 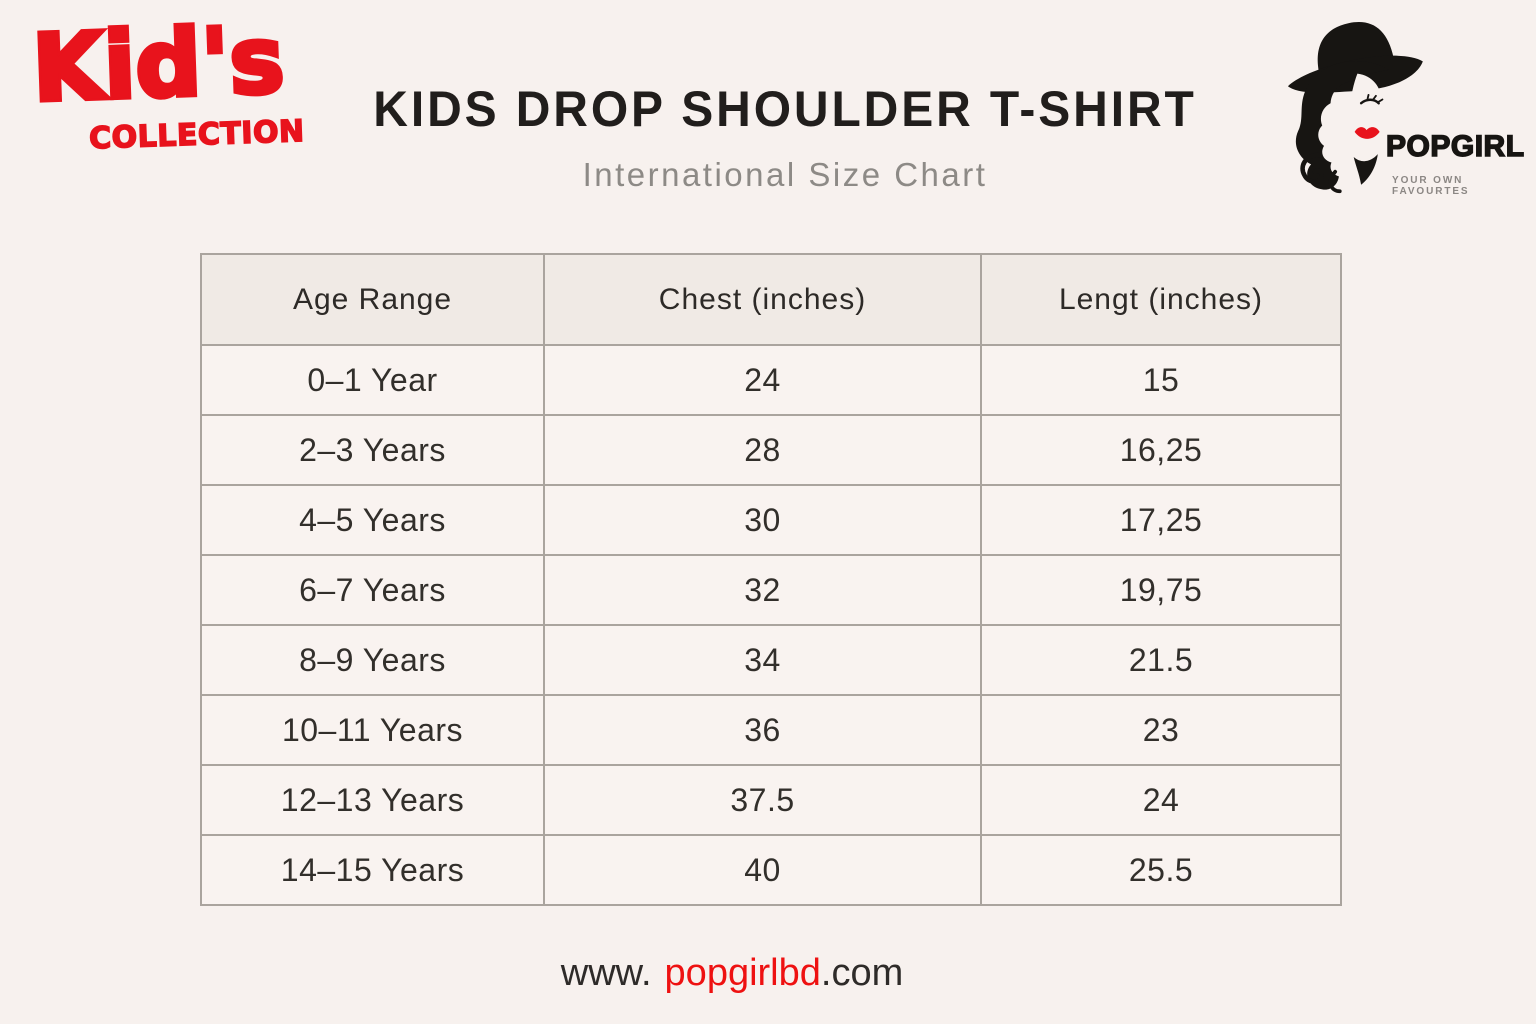 What do you see at coordinates (742, 973) in the screenshot?
I see `url-brand: popgirlbd` at bounding box center [742, 973].